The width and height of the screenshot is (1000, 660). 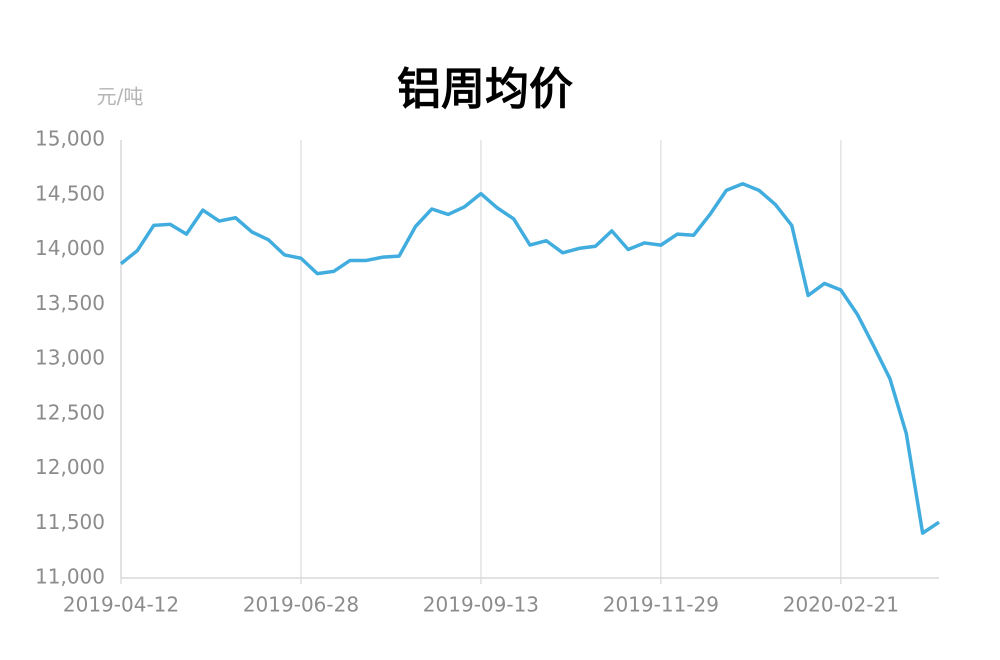 I want to click on x-tick-label: 2019-04-12, so click(x=121, y=605).